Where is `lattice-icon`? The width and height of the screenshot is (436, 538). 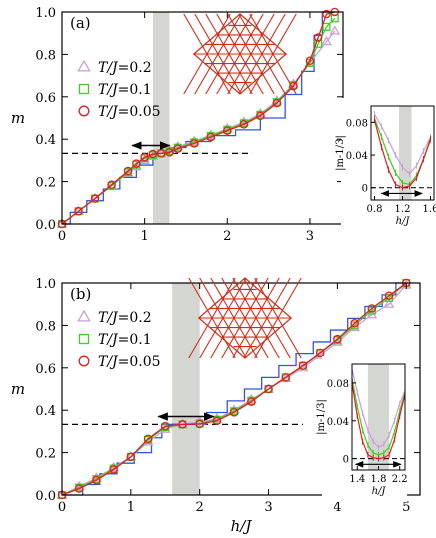 lattice-icon is located at coordinates (240, 54).